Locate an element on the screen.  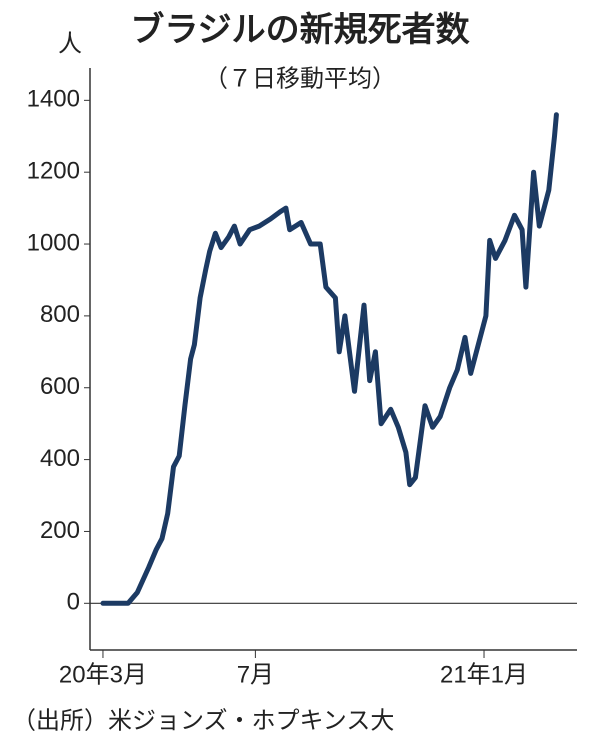
x-tick-label: 21年1月 is located at coordinates (484, 674).